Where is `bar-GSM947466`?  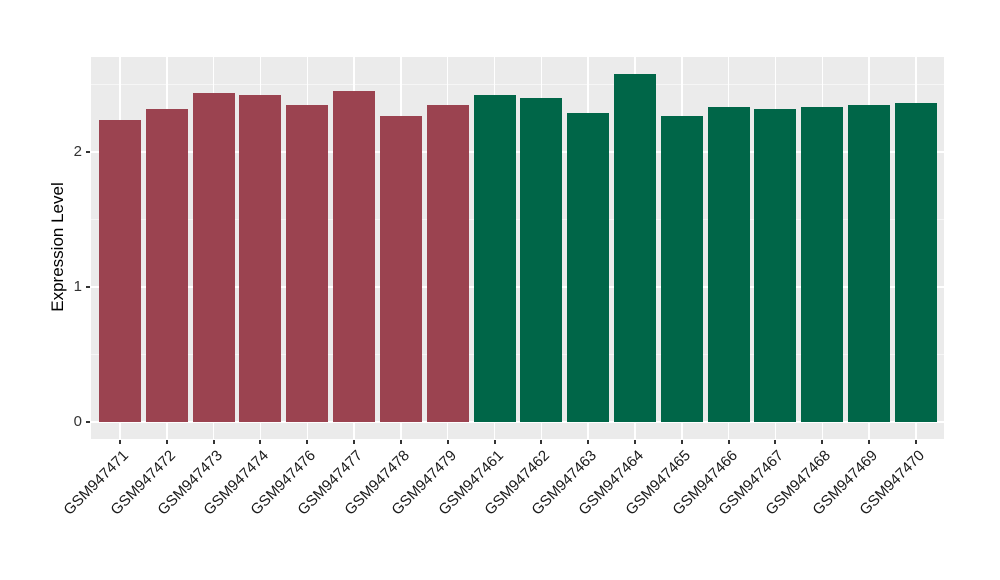
bar-GSM947466 is located at coordinates (728, 264).